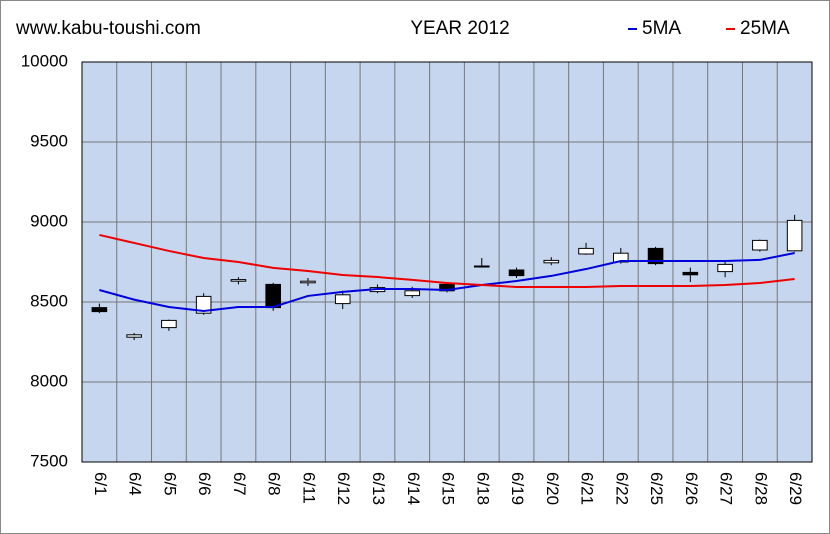  Describe the element at coordinates (108, 28) in the screenshot. I see `site-name: www.kabu-toushi.com` at that location.